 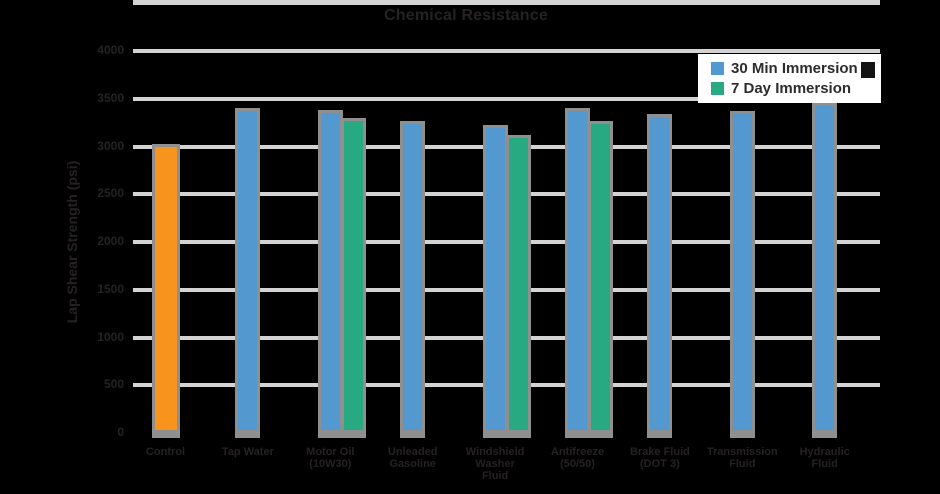 I want to click on y-tick-label: 1000, so click(x=110, y=336).